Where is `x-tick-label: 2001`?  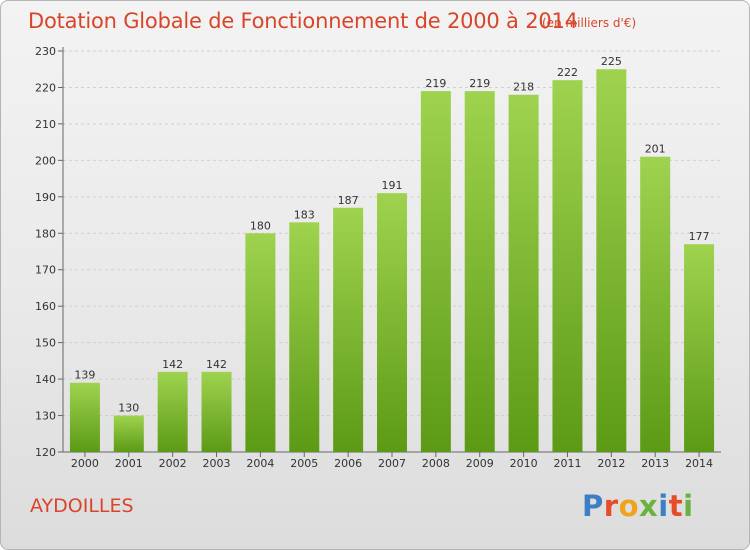 x-tick-label: 2001 is located at coordinates (129, 463).